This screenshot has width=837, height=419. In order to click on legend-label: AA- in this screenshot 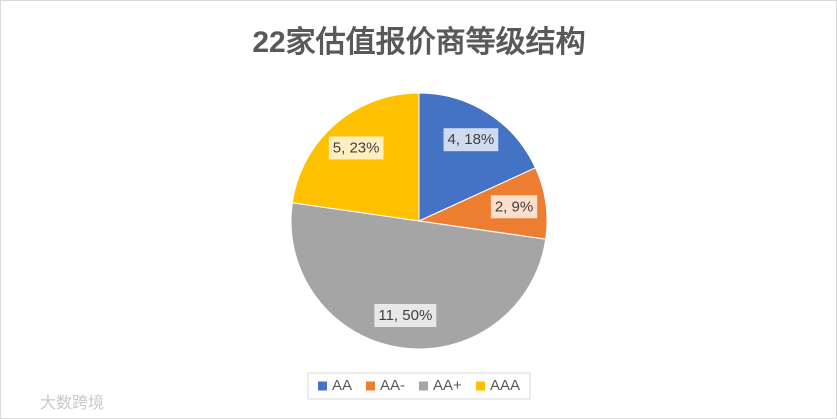, I will do `click(392, 385)`.